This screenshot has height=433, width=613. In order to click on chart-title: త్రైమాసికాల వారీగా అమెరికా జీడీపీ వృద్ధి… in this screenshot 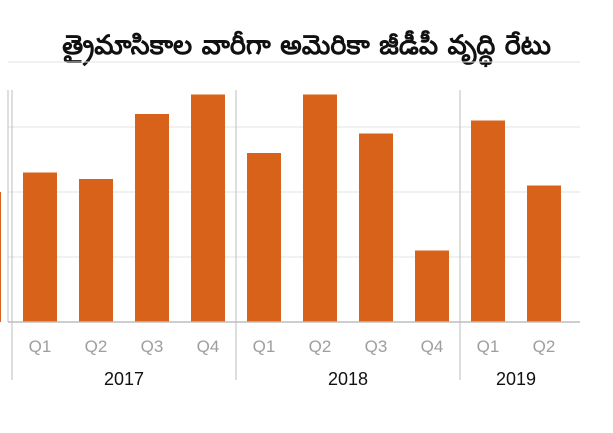, I will do `click(306, 45)`.